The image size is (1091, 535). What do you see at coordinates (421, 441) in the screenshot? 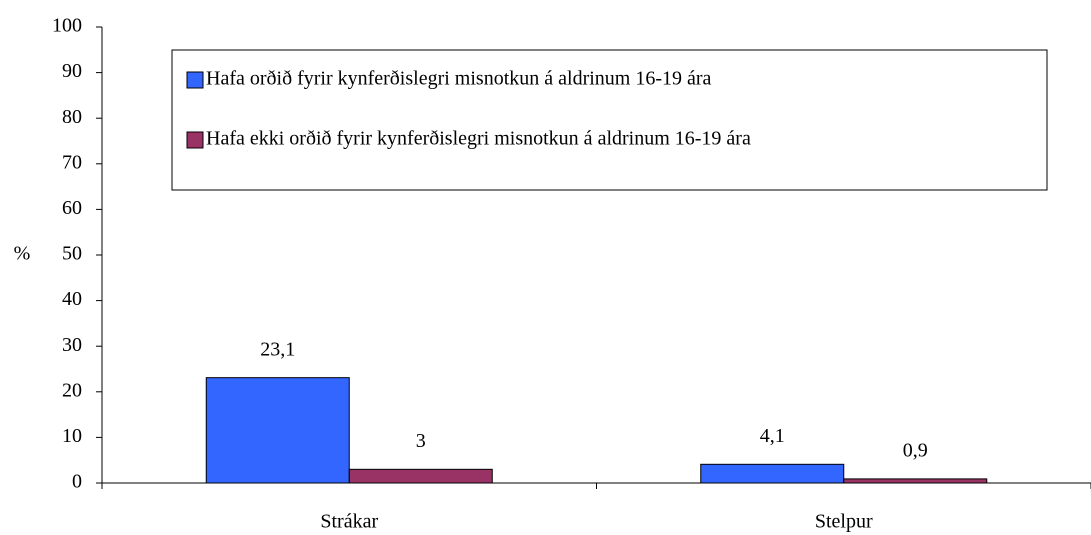
I see `value-label: 3` at bounding box center [421, 441].